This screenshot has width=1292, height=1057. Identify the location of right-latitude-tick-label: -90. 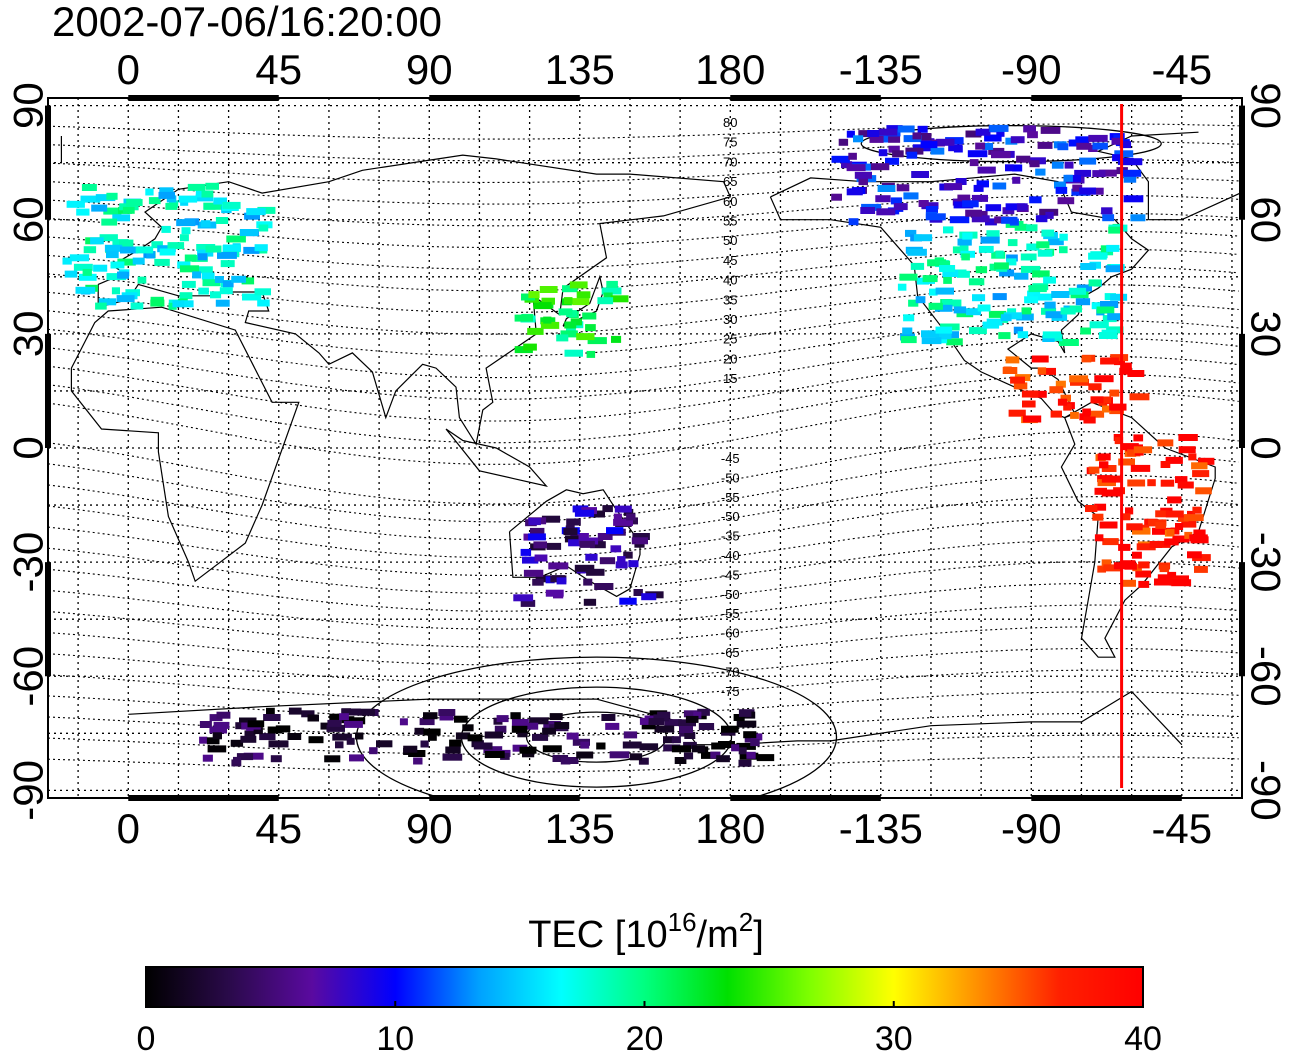
(1265, 790).